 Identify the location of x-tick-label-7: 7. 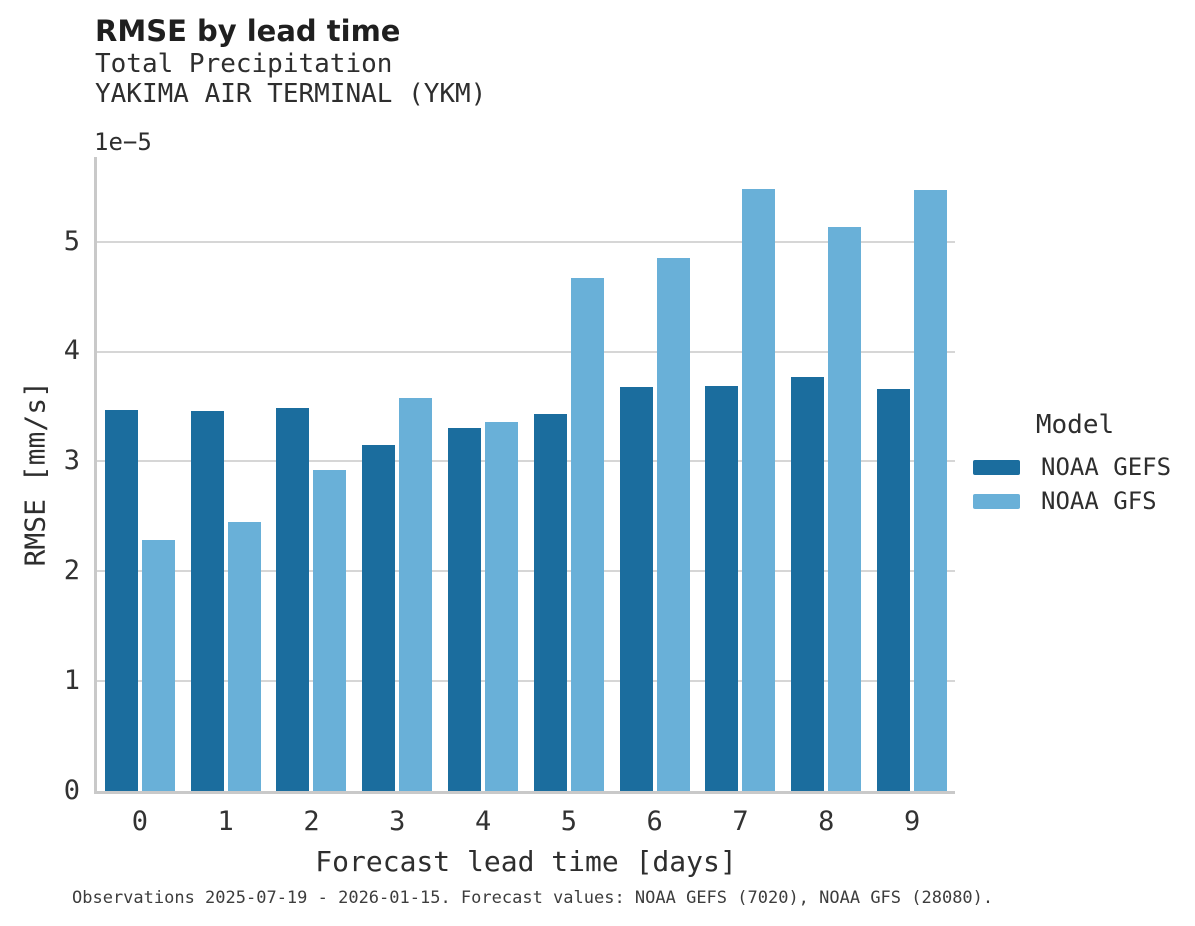
(740, 821).